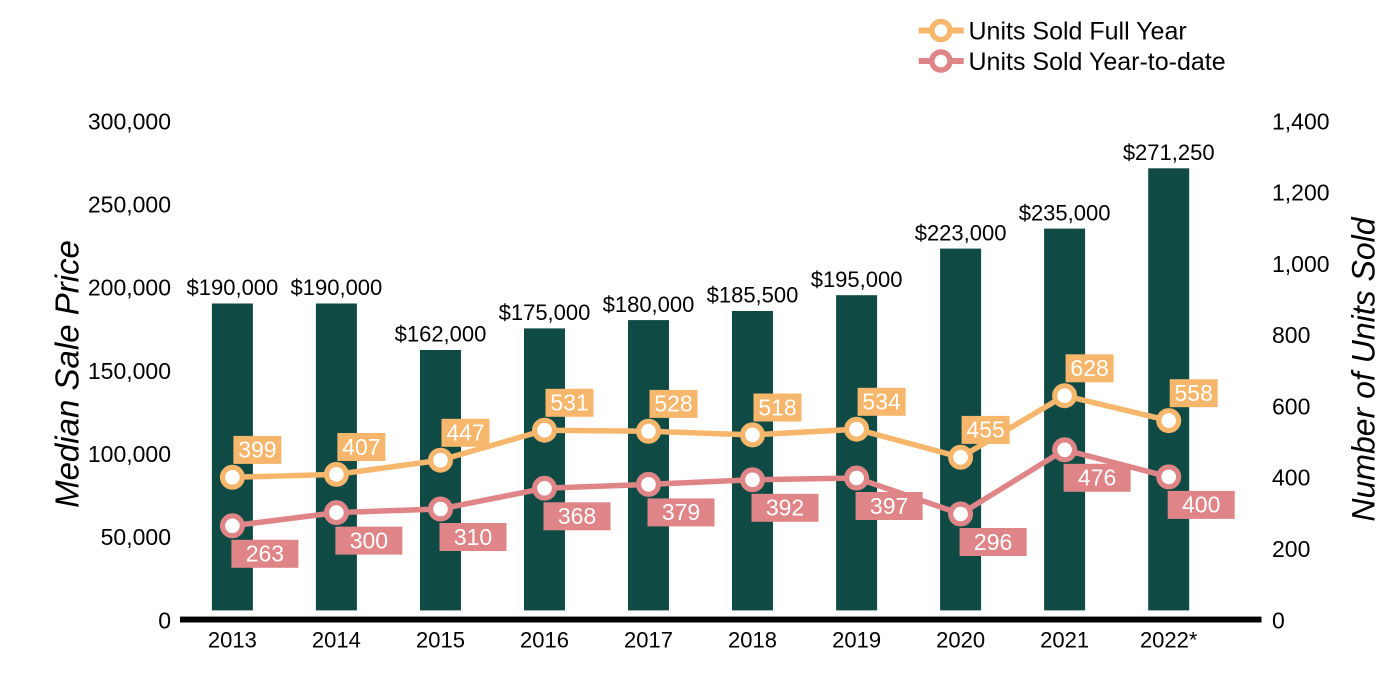  What do you see at coordinates (1089, 368) in the screenshot?
I see `svg-text: 628` at bounding box center [1089, 368].